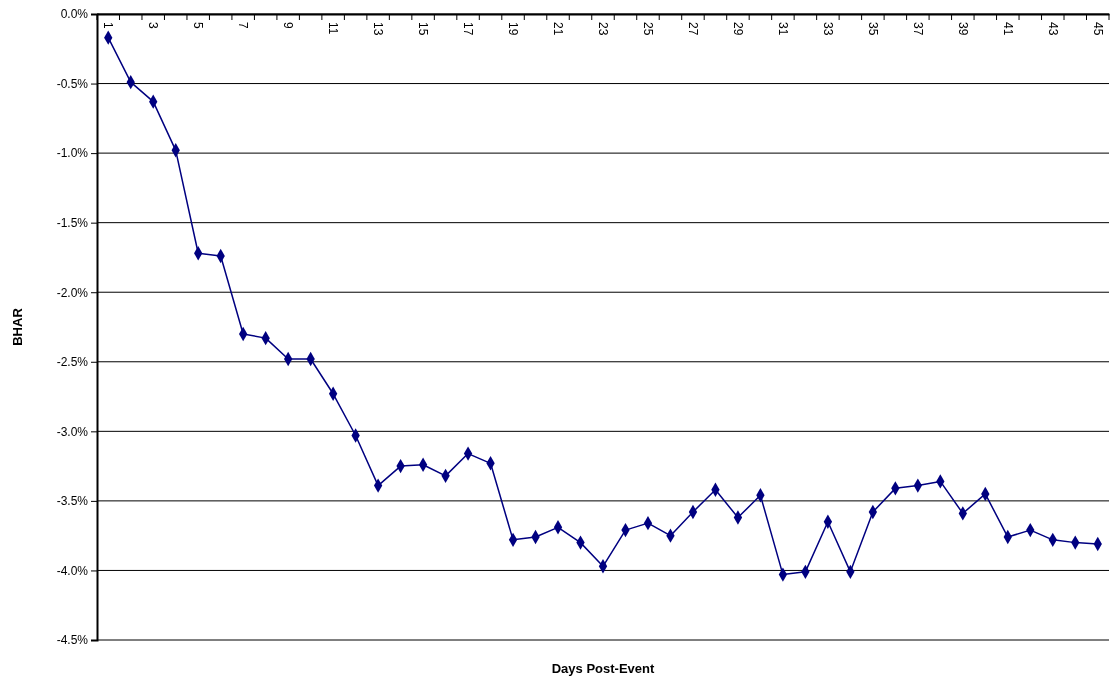 This screenshot has width=1110, height=681. I want to click on x-tick-label: 13, so click(377, 29).